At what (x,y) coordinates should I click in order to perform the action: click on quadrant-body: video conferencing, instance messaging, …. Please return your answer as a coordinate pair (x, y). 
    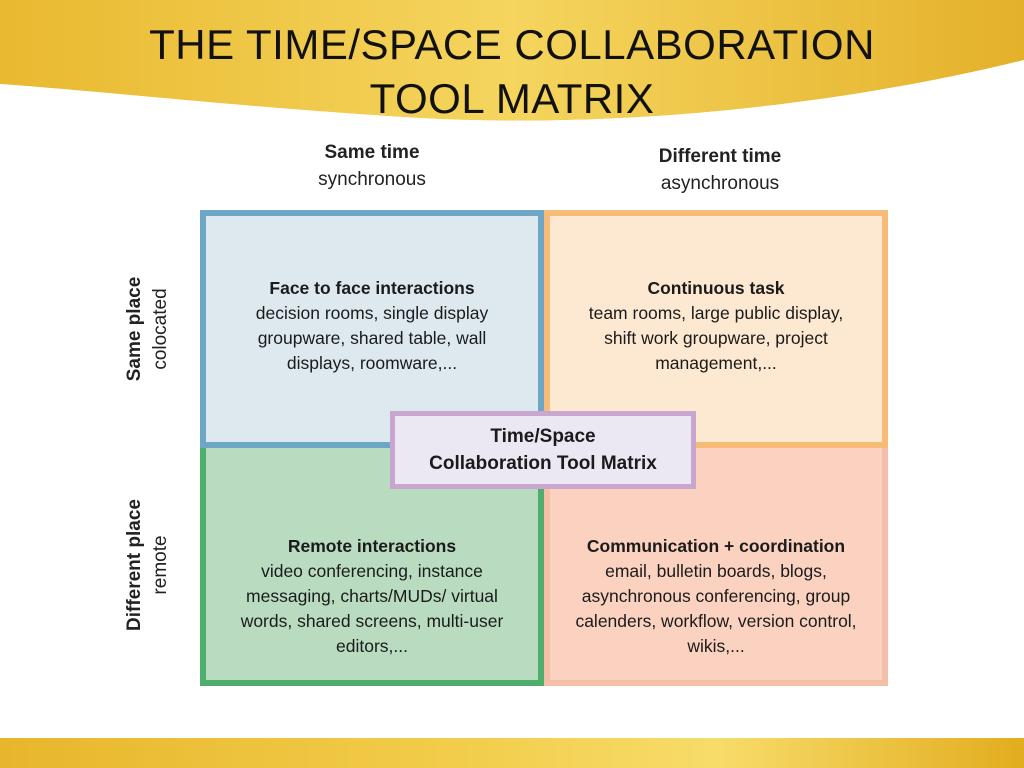
    Looking at the image, I should click on (372, 609).